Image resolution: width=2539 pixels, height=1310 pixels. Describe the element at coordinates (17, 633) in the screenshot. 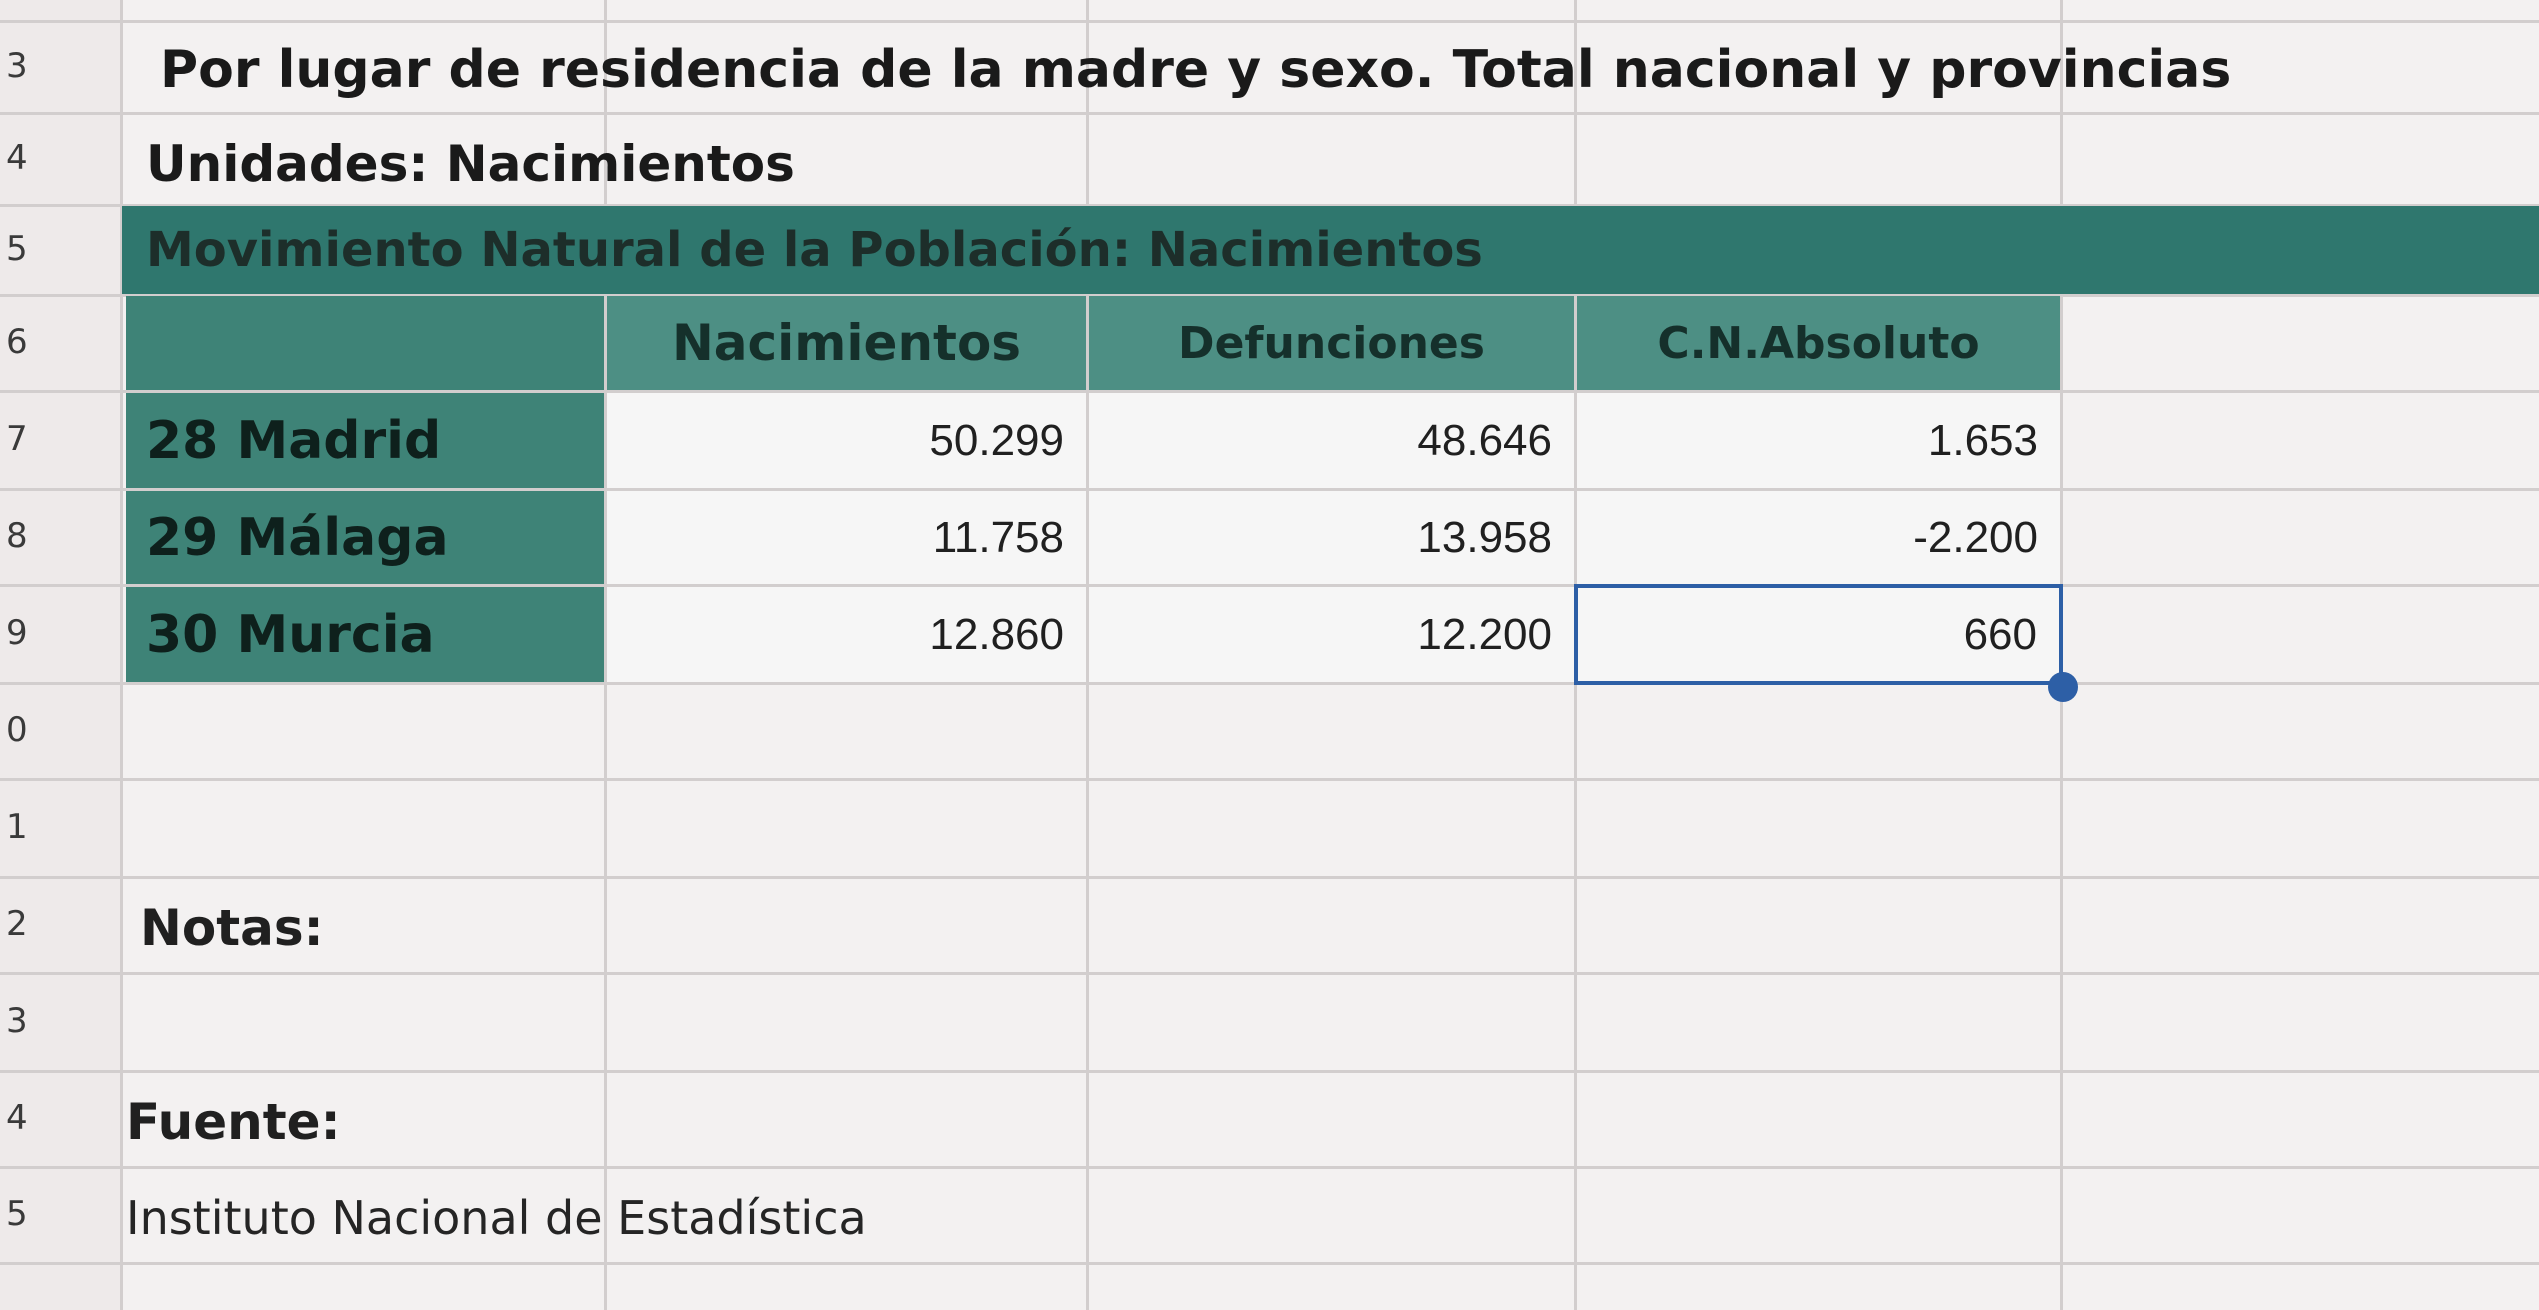

I see `row-number: 9` at that location.